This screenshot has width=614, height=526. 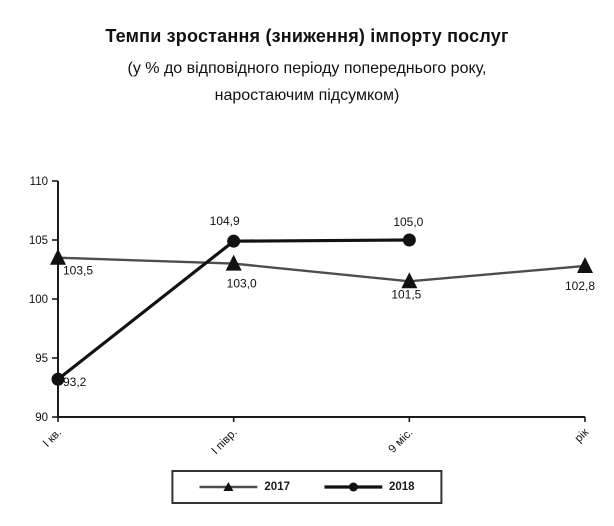 I want to click on y-tick-label: 110, so click(x=39, y=182).